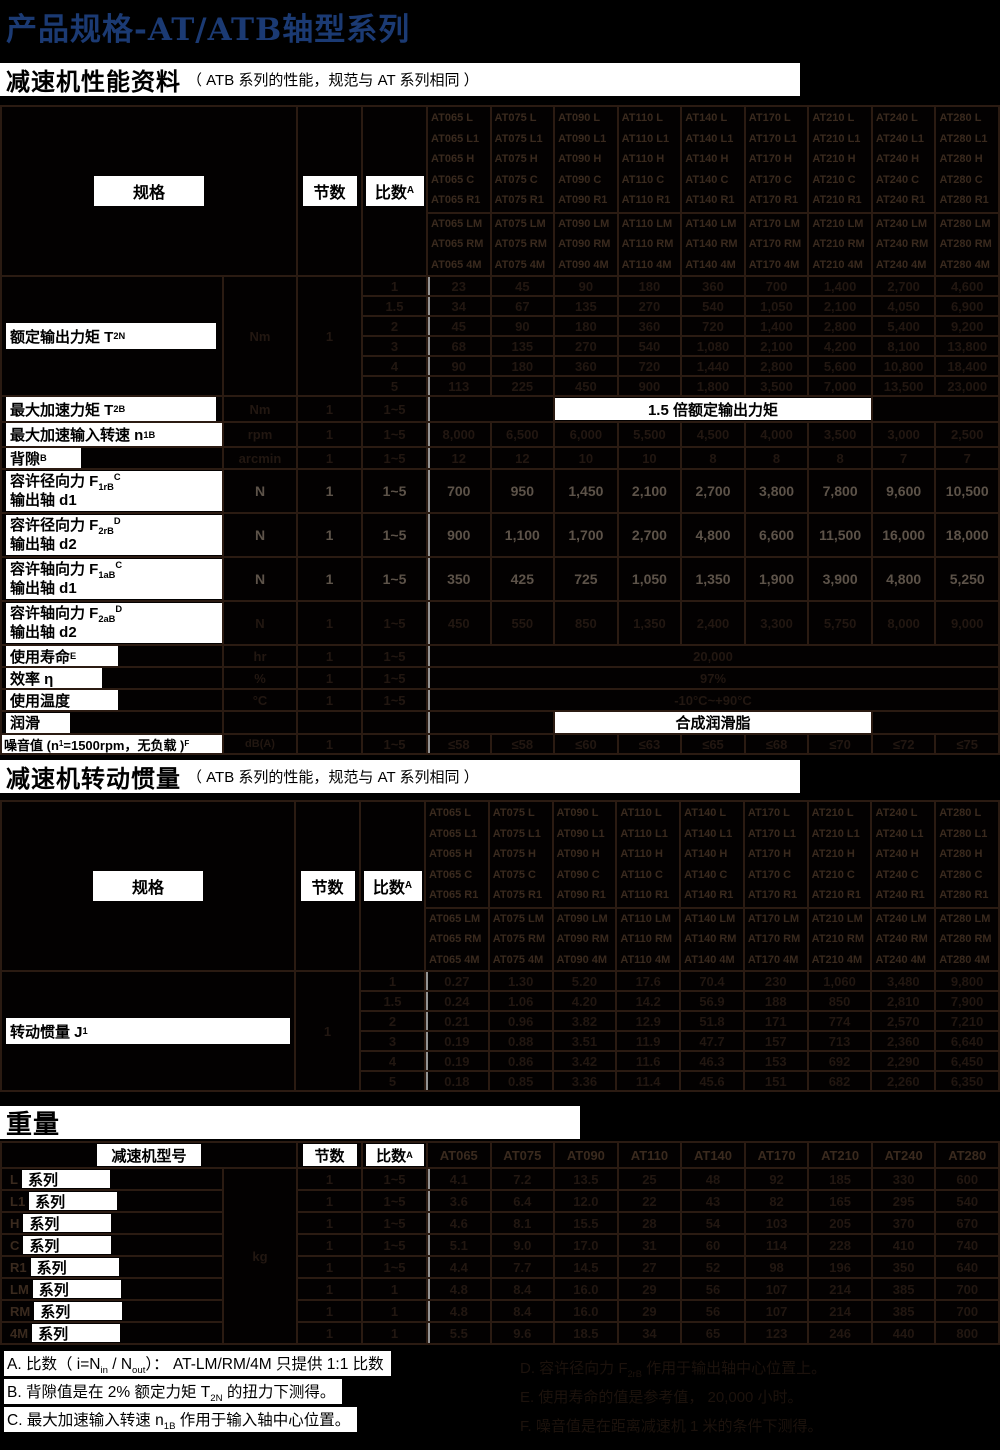 Image resolution: width=1000 pixels, height=1450 pixels. Describe the element at coordinates (329, 193) in the screenshot. I see `value: 节数` at that location.